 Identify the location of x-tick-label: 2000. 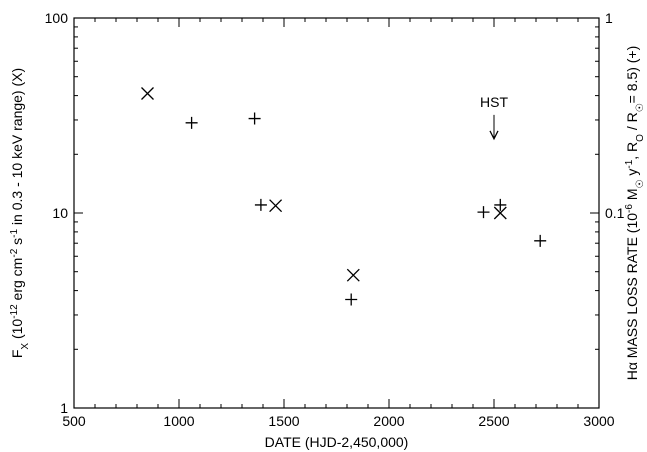
(388, 421).